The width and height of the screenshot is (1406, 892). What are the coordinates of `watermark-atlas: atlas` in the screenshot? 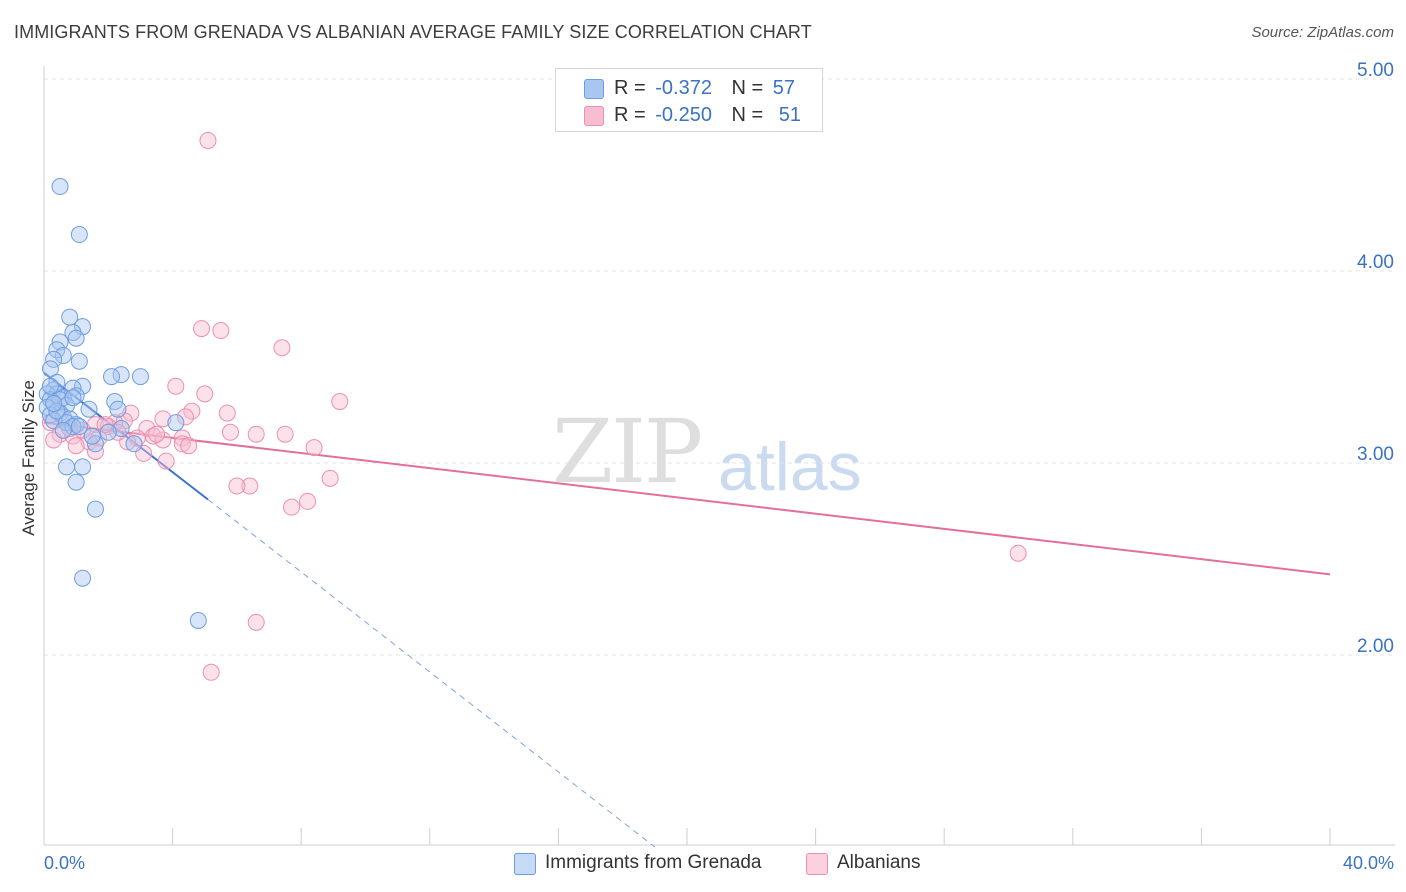 It's located at (790, 467).